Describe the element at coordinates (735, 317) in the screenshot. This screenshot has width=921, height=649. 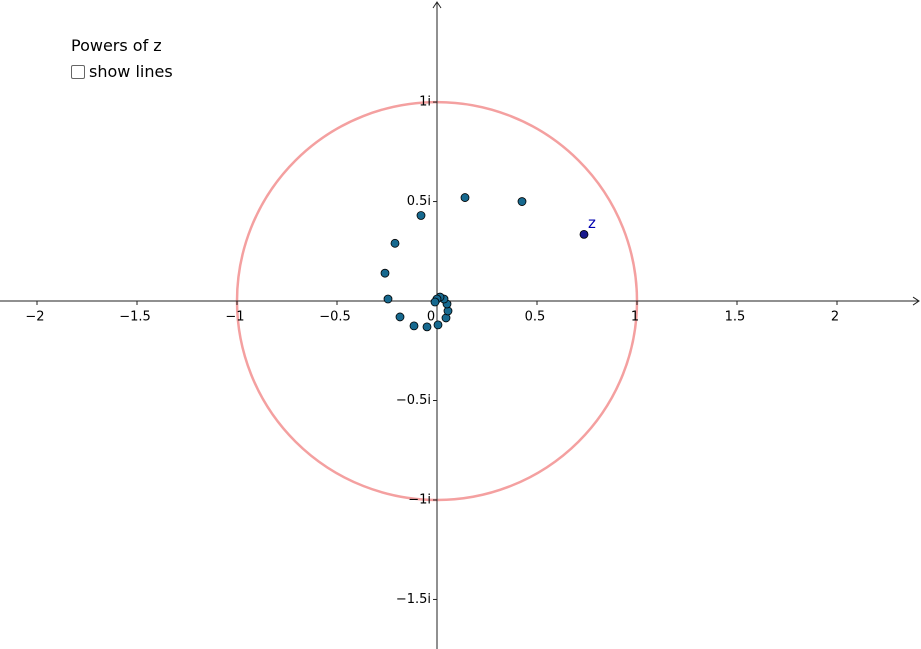
I see `x-tick-label: 1.5` at that location.